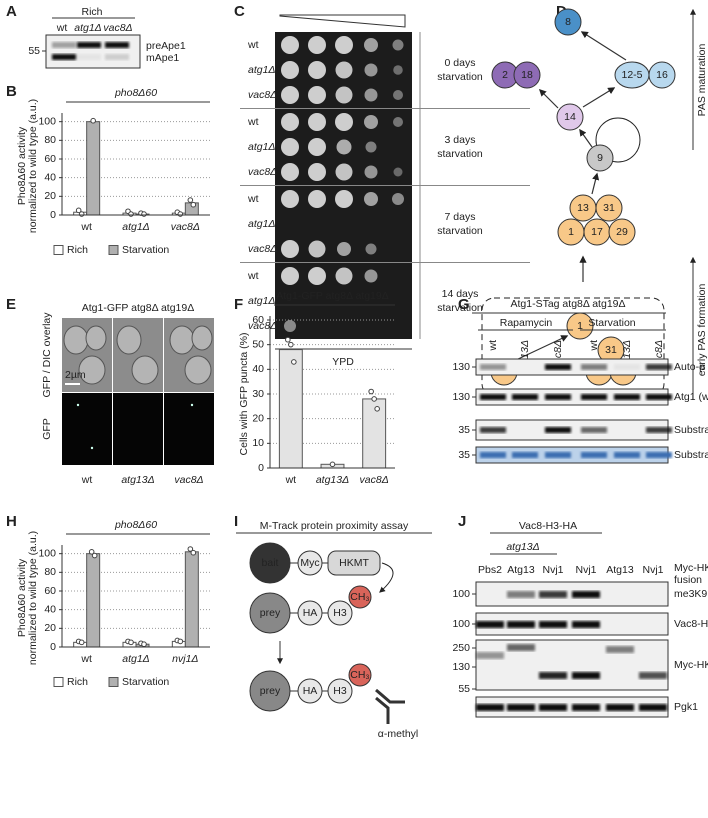 The width and height of the screenshot is (708, 818). What do you see at coordinates (526, 323) in the screenshot?
I see `label: Rapamycin` at bounding box center [526, 323].